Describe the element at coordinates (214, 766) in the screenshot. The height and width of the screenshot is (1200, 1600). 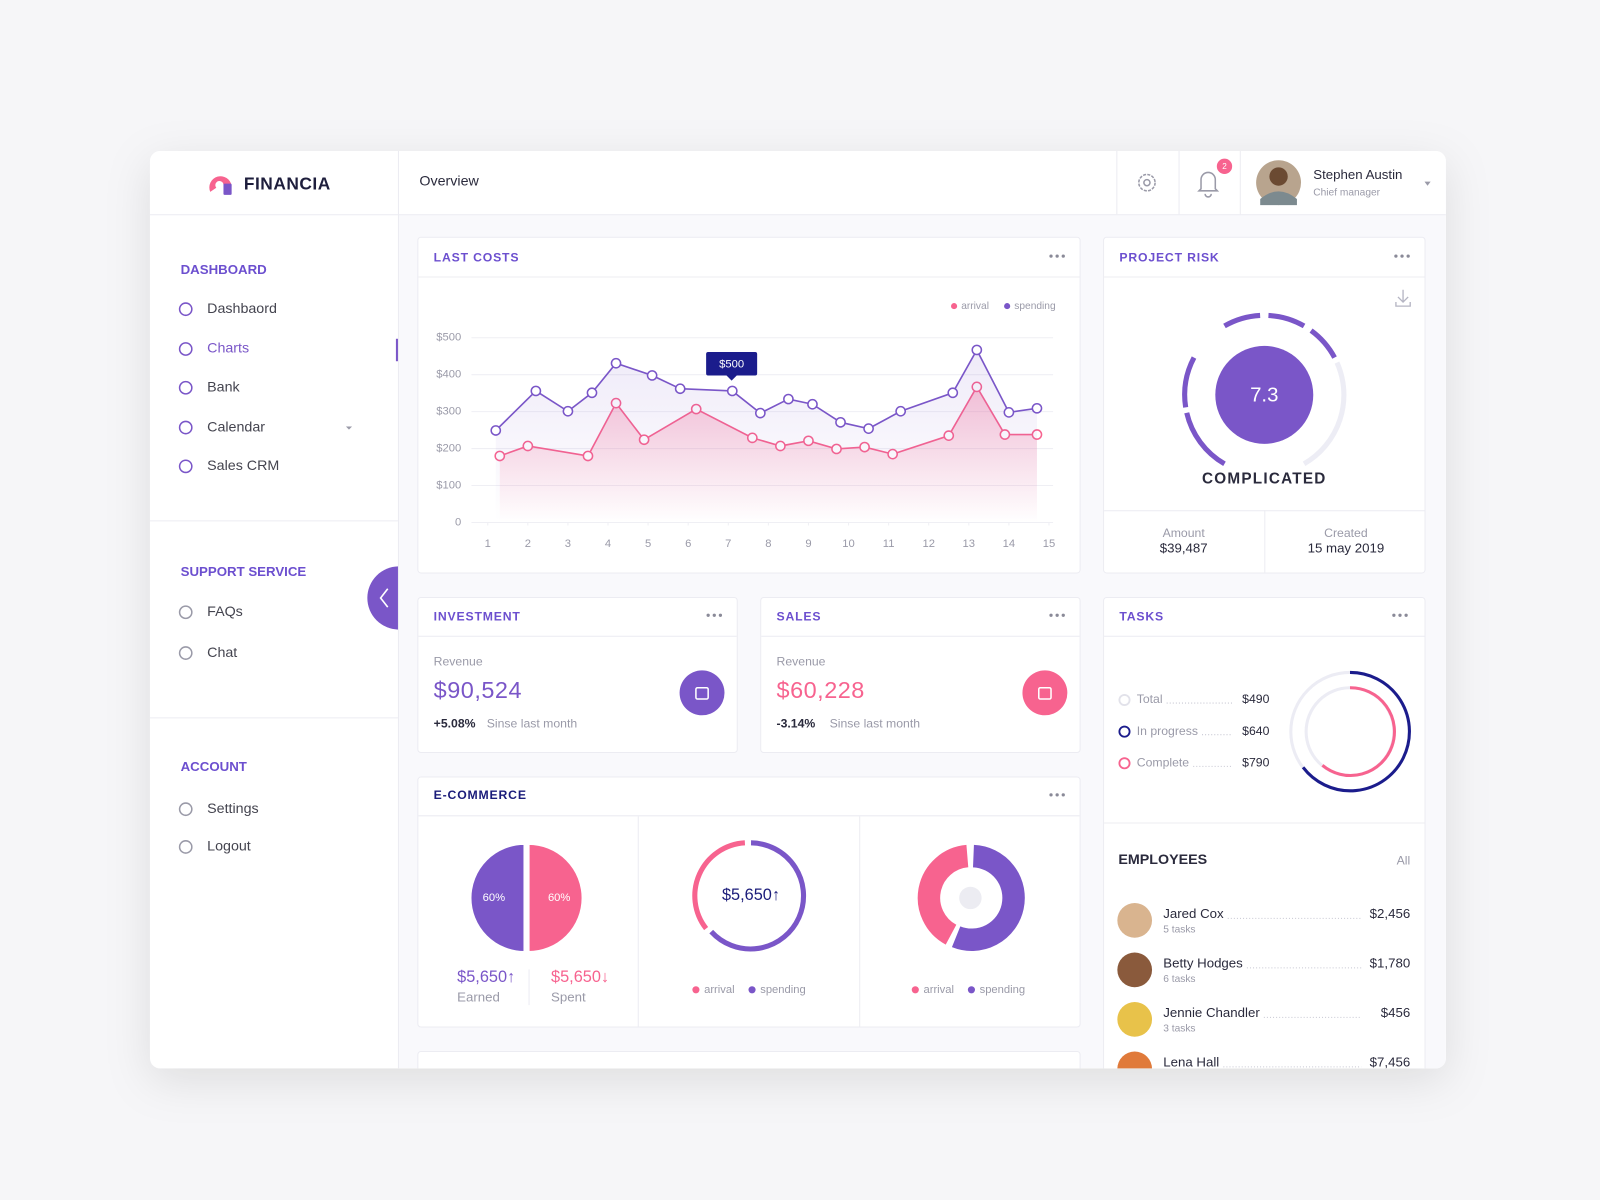
I see `section-title: ACCOUNT` at that location.